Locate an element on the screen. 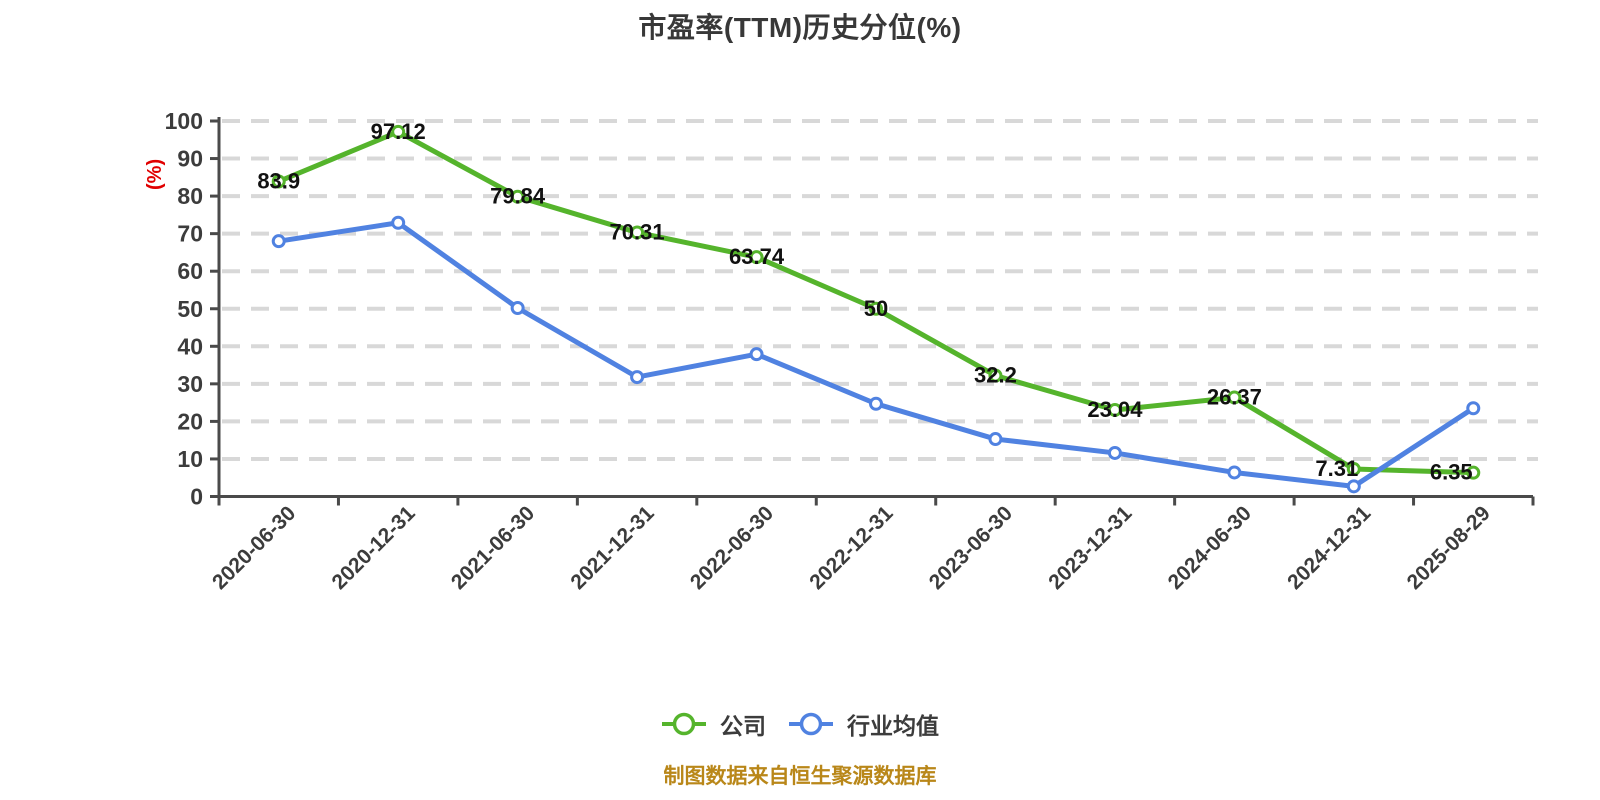 The width and height of the screenshot is (1600, 800). data-point-label: 32.2 is located at coordinates (995, 375).